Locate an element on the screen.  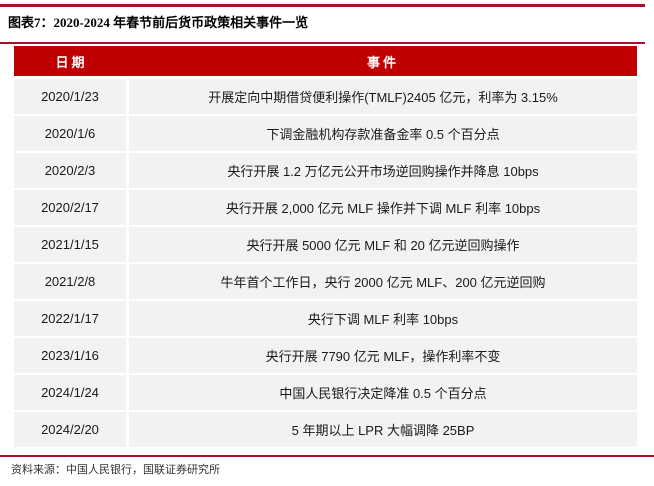
event-cell: 央行下调 MLF 利率 10bps is located at coordinates (383, 319).